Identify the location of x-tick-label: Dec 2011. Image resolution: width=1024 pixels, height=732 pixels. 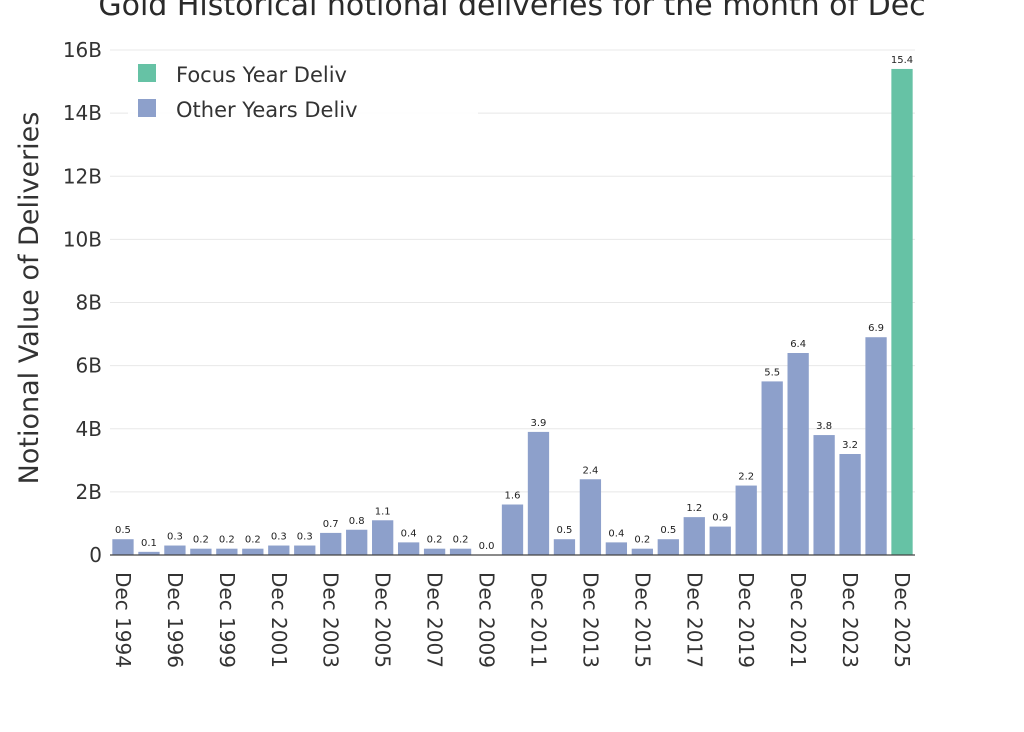
(538, 620).